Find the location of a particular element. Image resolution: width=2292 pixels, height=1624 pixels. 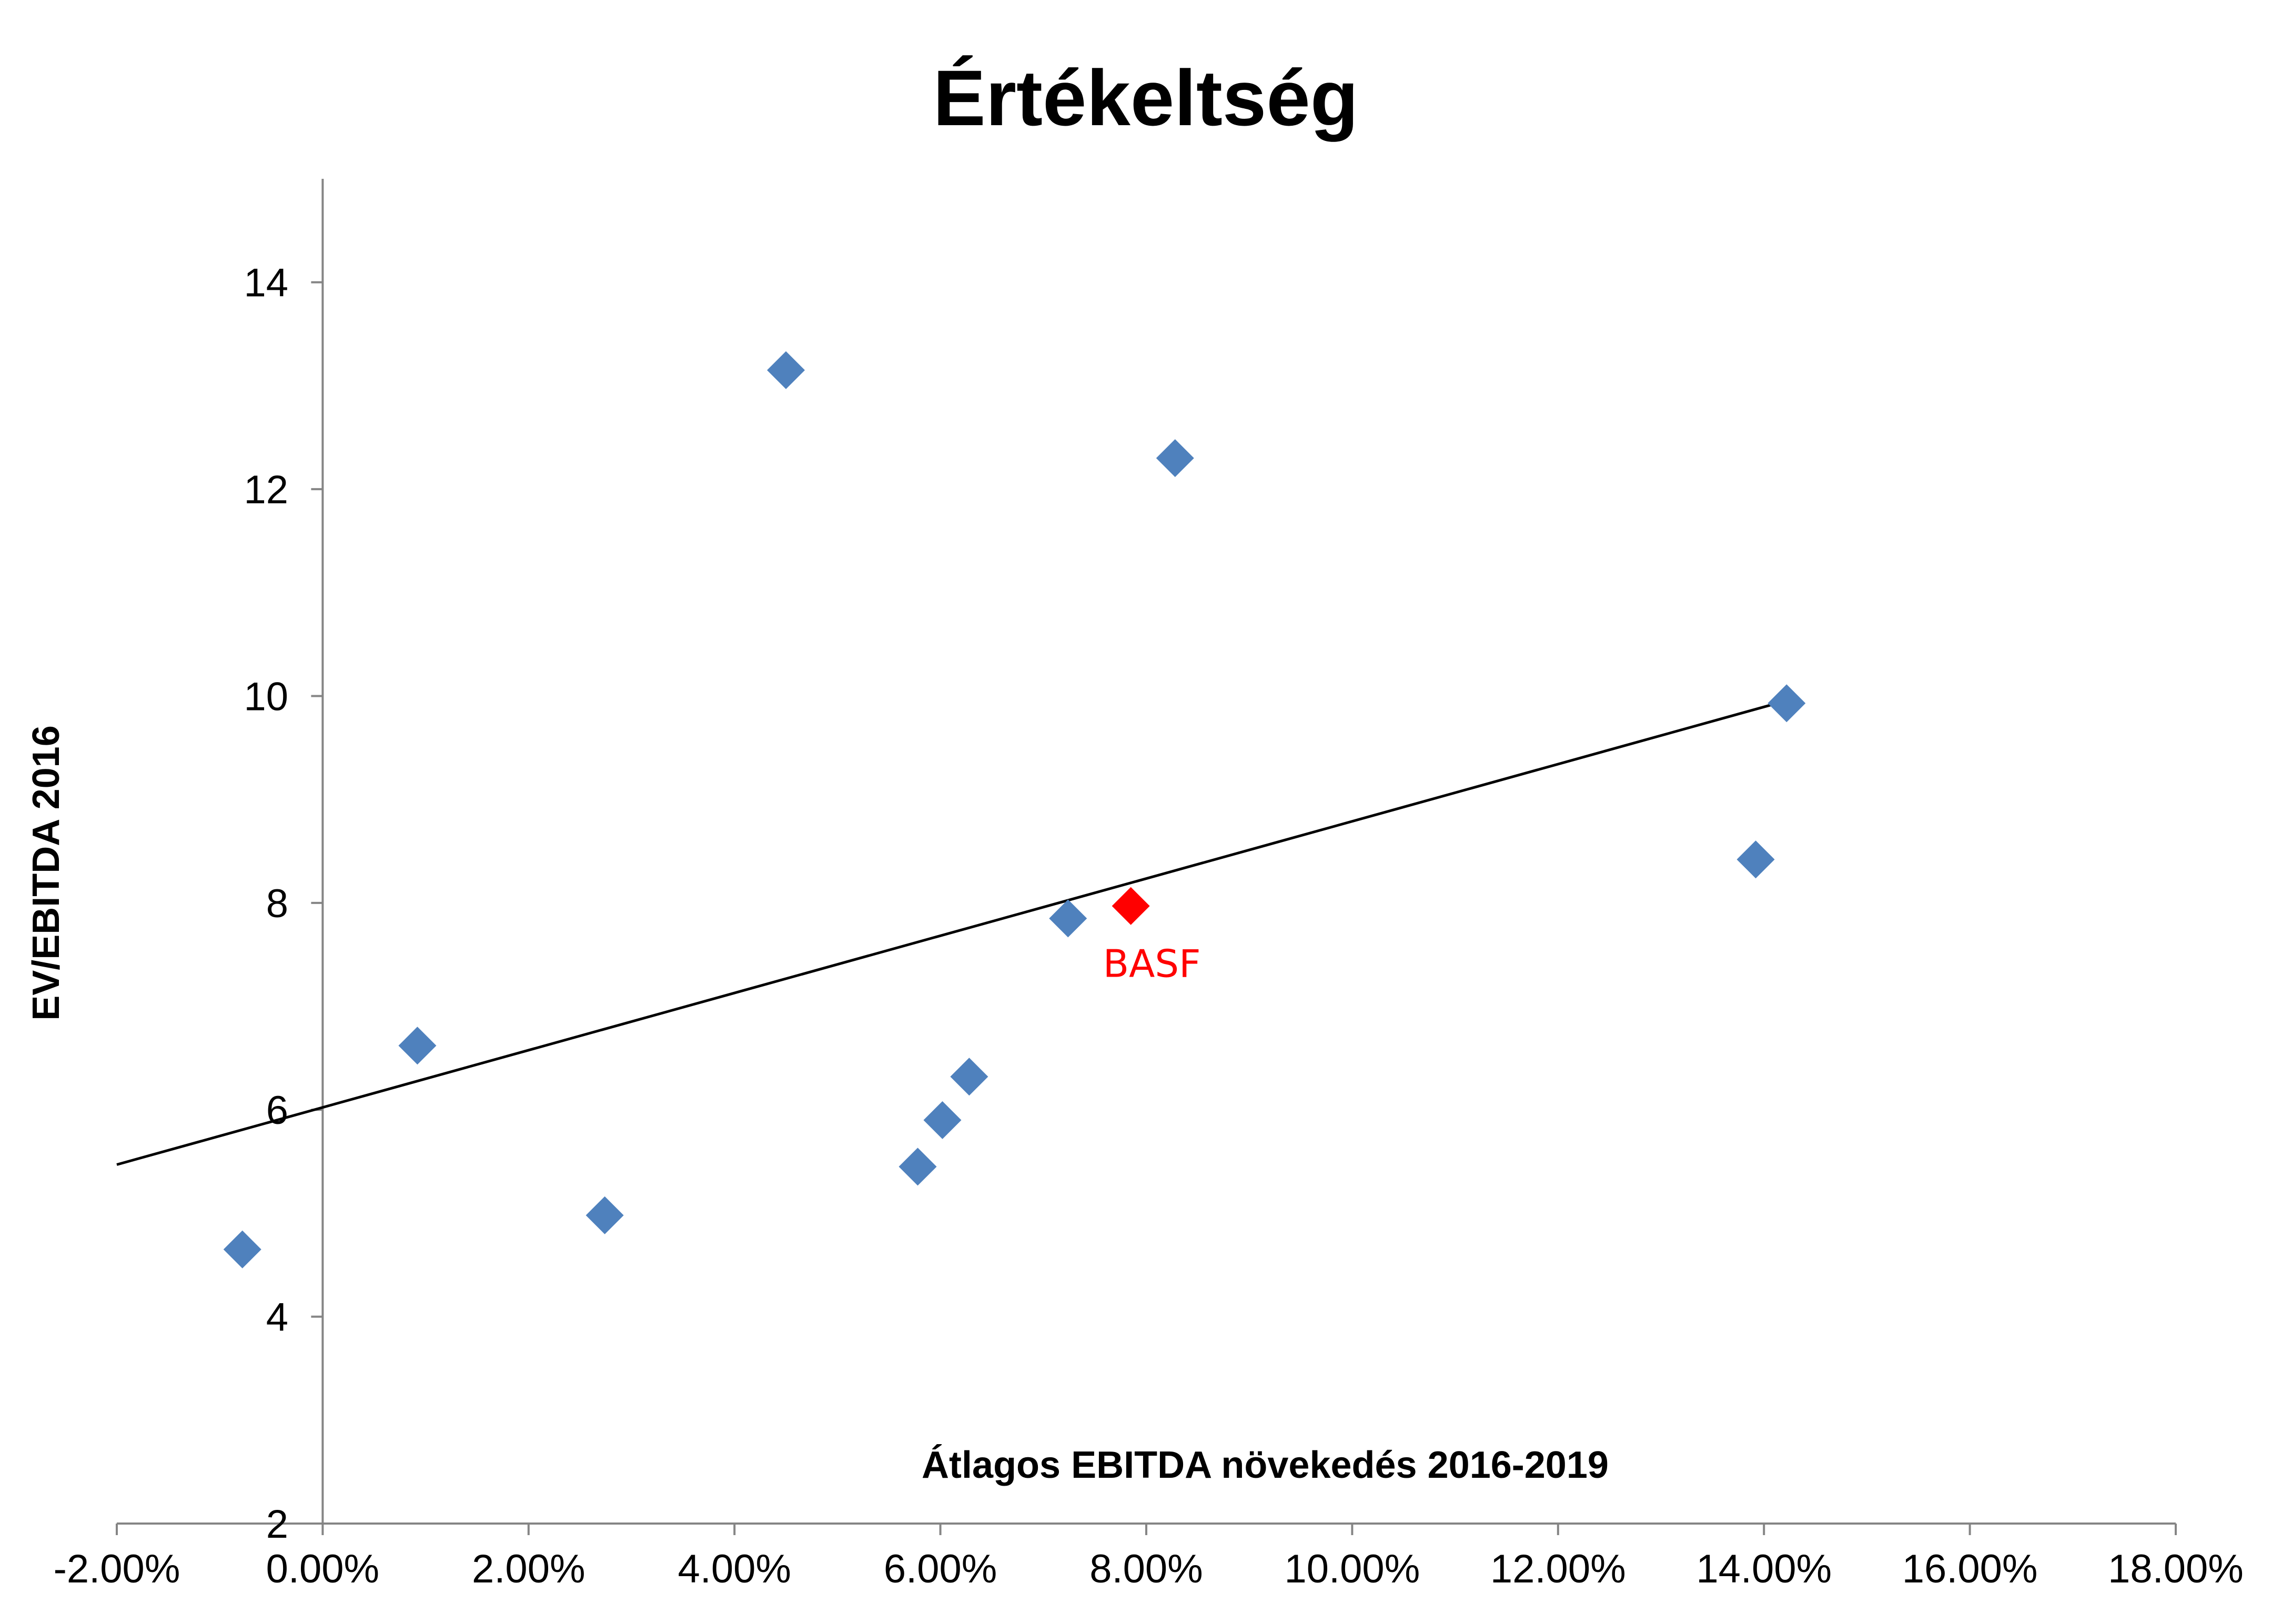

chart-title: Értékeltség is located at coordinates (1146, 98).